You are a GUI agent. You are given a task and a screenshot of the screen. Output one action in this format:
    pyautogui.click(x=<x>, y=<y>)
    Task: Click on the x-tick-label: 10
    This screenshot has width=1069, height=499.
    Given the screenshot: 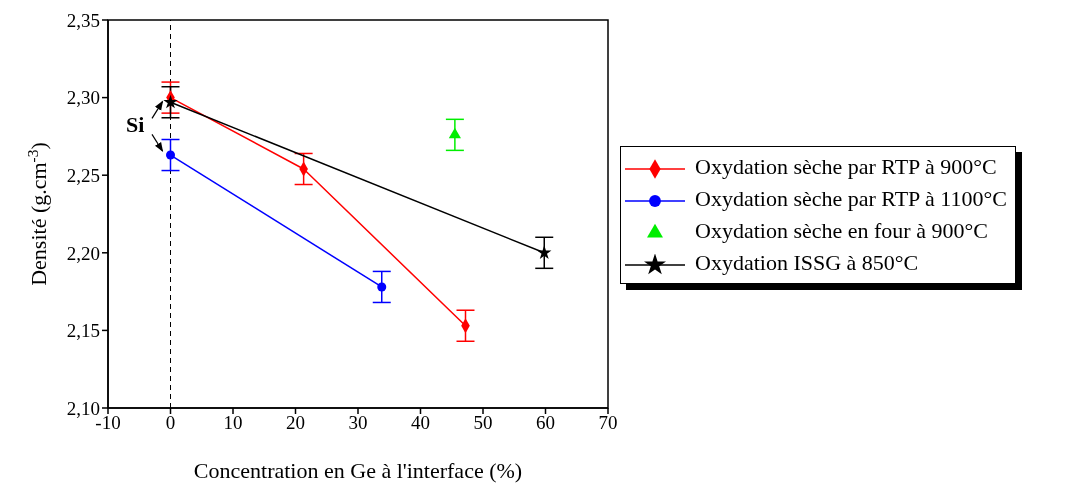 What is the action you would take?
    pyautogui.click(x=233, y=423)
    